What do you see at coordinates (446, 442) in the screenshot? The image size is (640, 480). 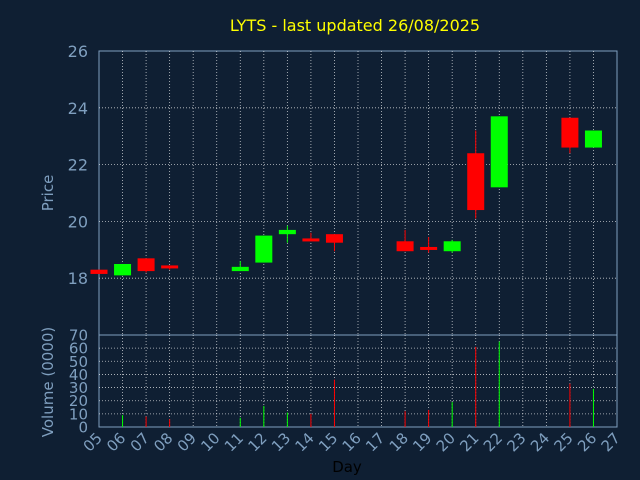 I see `x-tick-label: 20` at bounding box center [446, 442].